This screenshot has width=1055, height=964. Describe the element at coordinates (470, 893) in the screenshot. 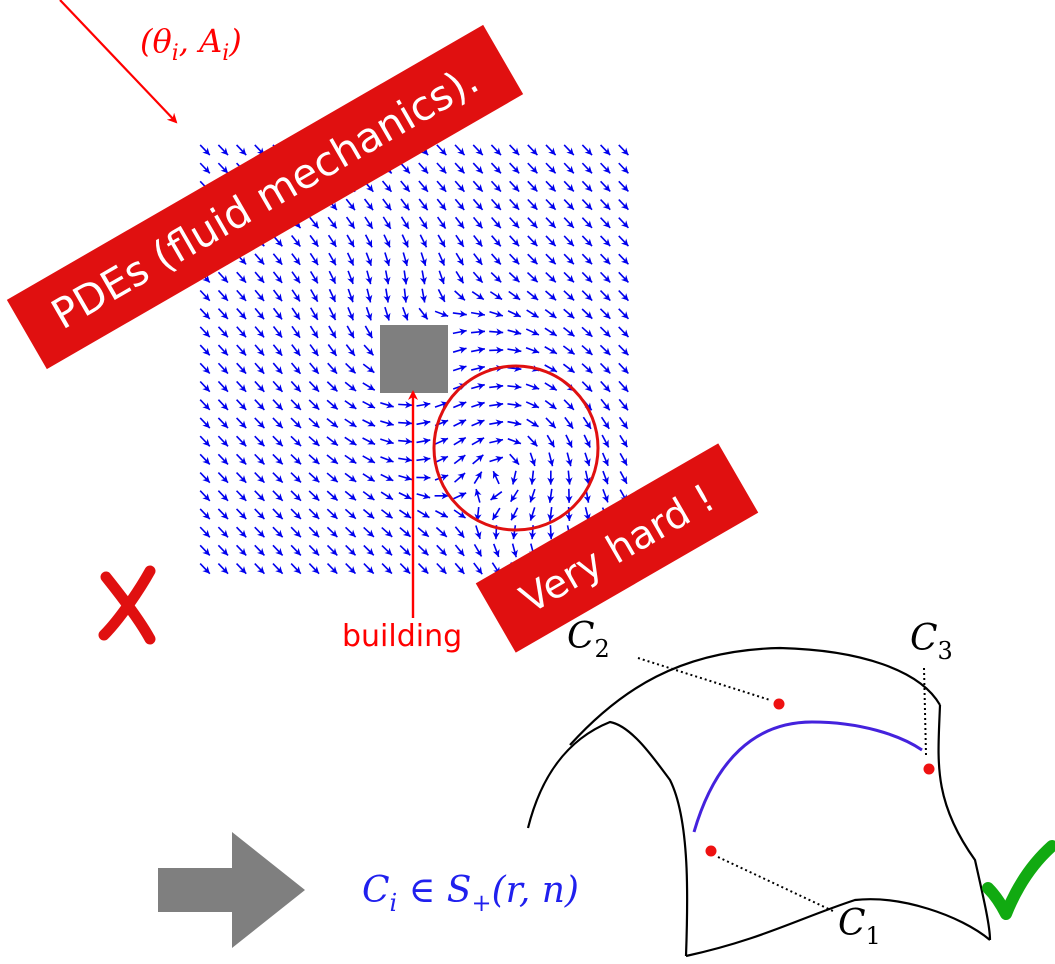

I see `manifold-formula: Ci ∈ S+(r, n)` at that location.